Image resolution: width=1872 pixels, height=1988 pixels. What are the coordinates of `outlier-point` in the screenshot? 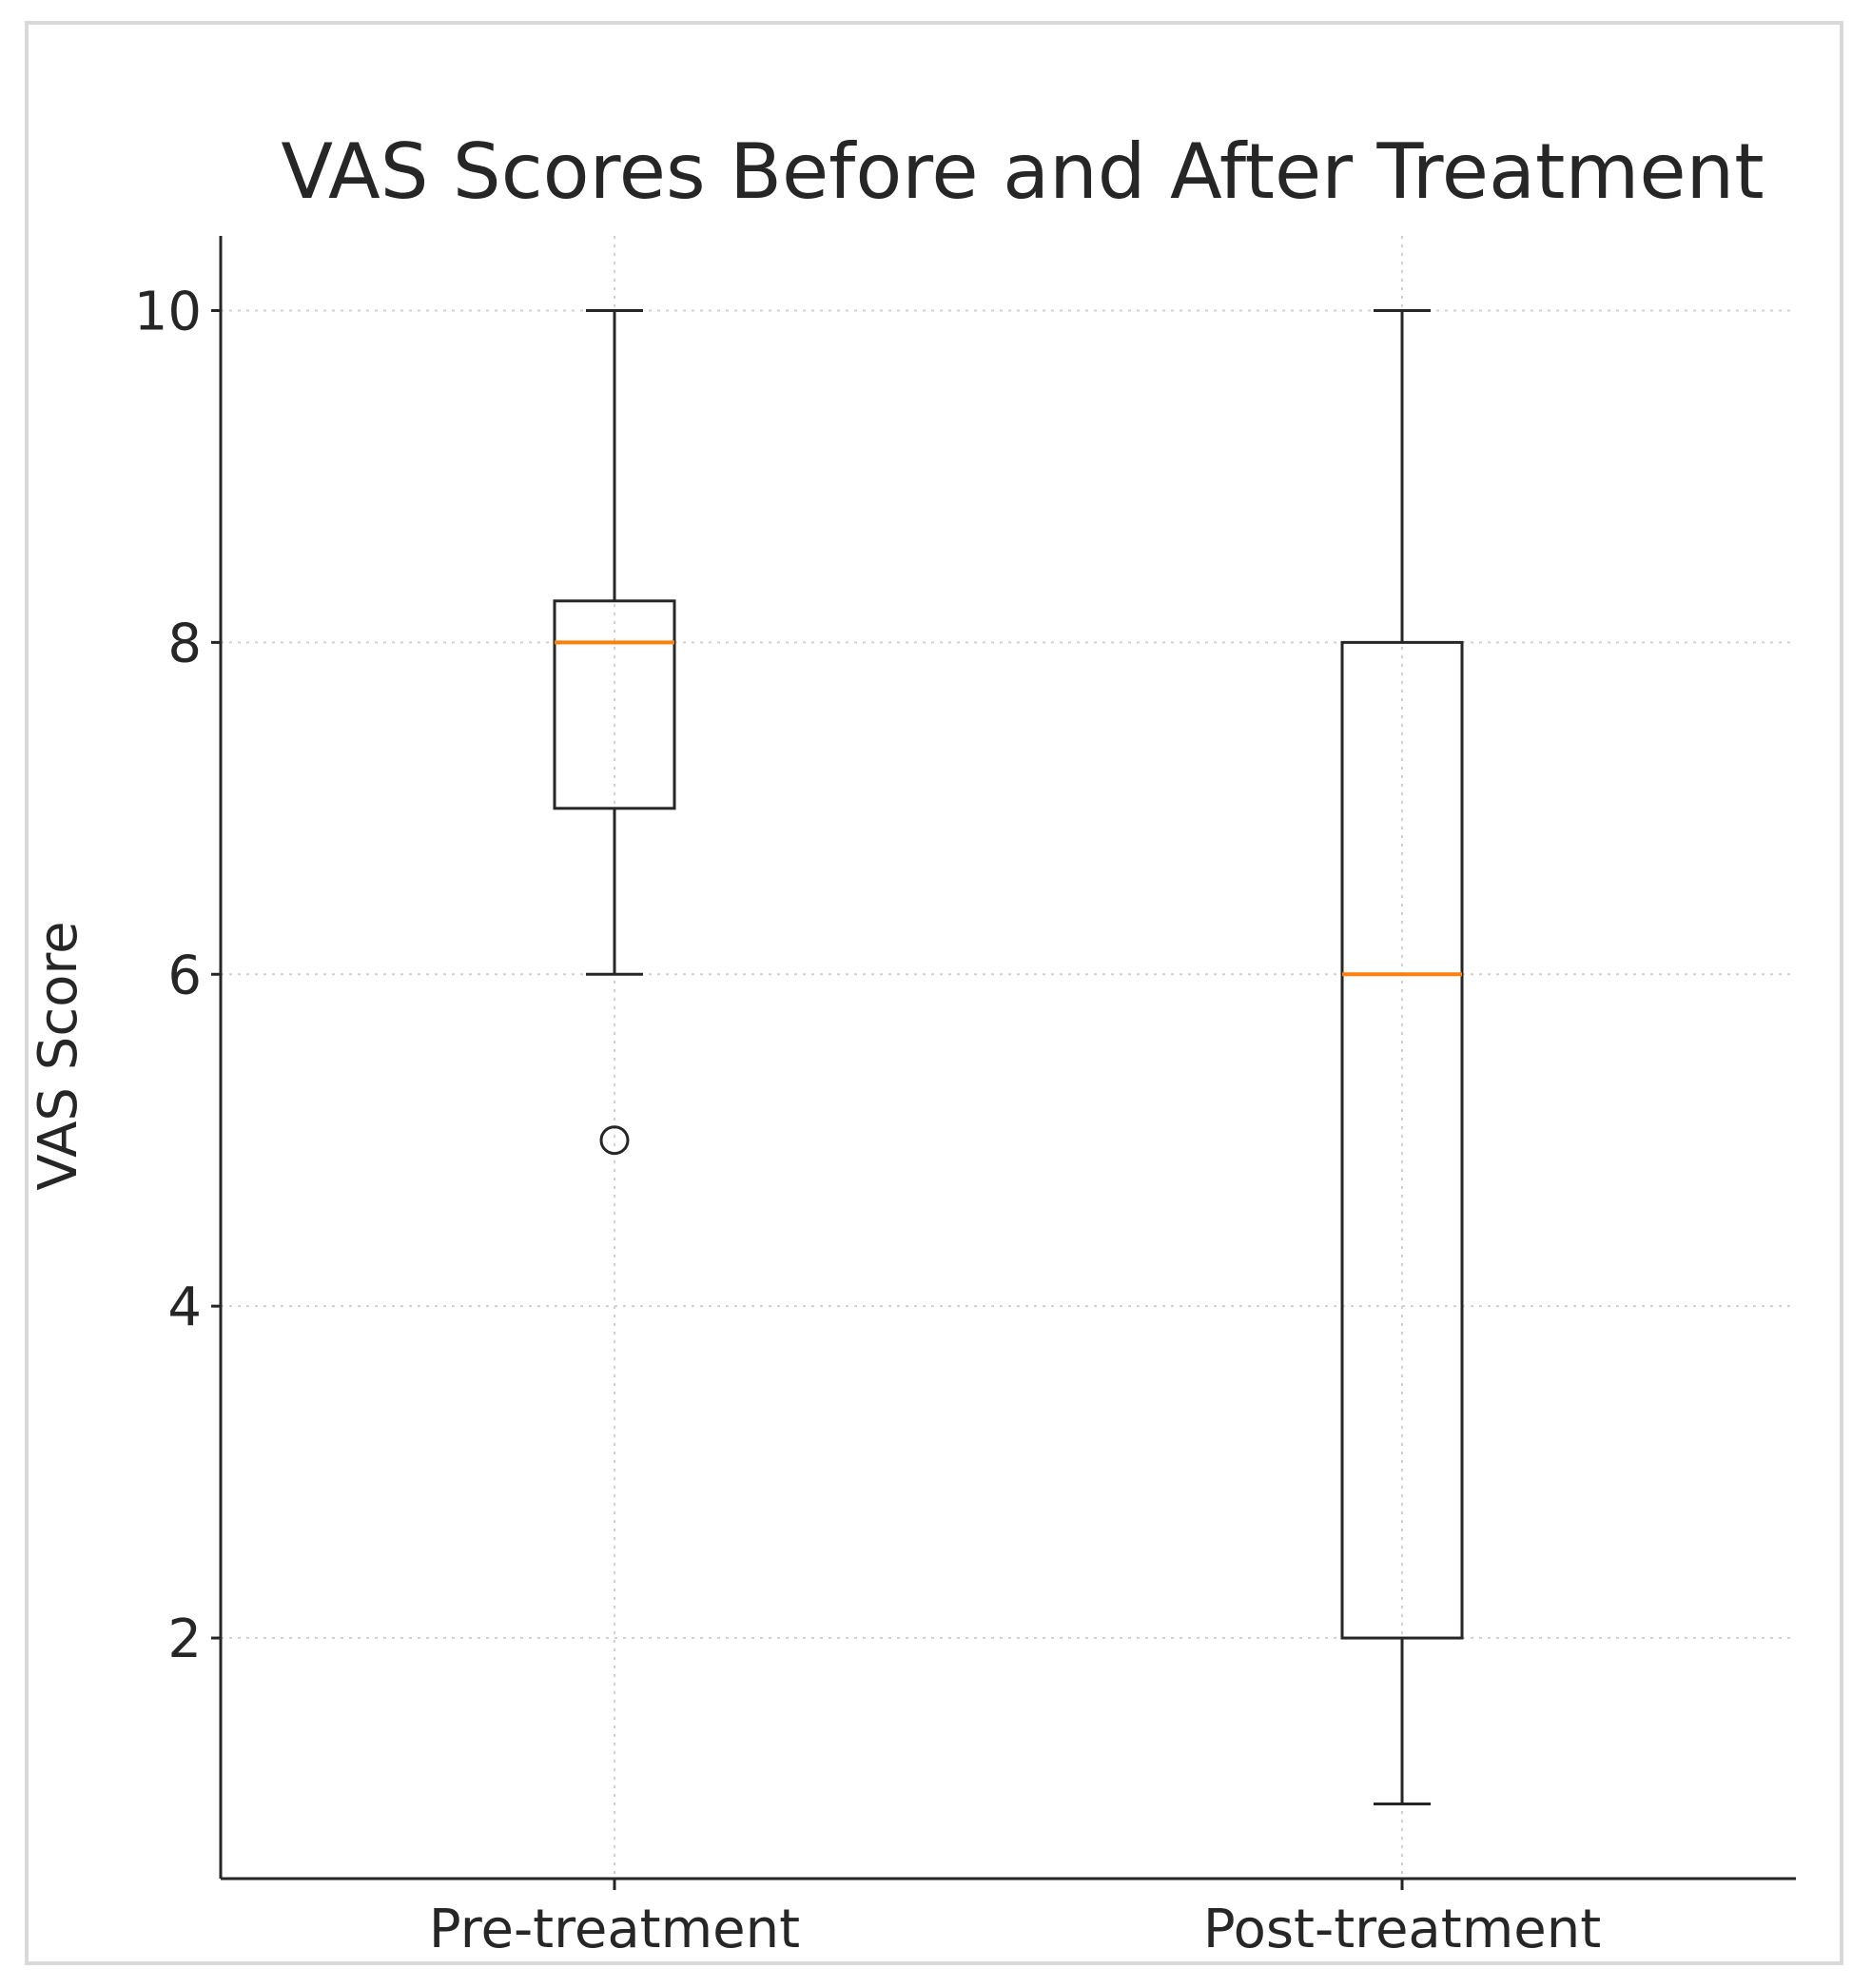 It's located at (614, 1140).